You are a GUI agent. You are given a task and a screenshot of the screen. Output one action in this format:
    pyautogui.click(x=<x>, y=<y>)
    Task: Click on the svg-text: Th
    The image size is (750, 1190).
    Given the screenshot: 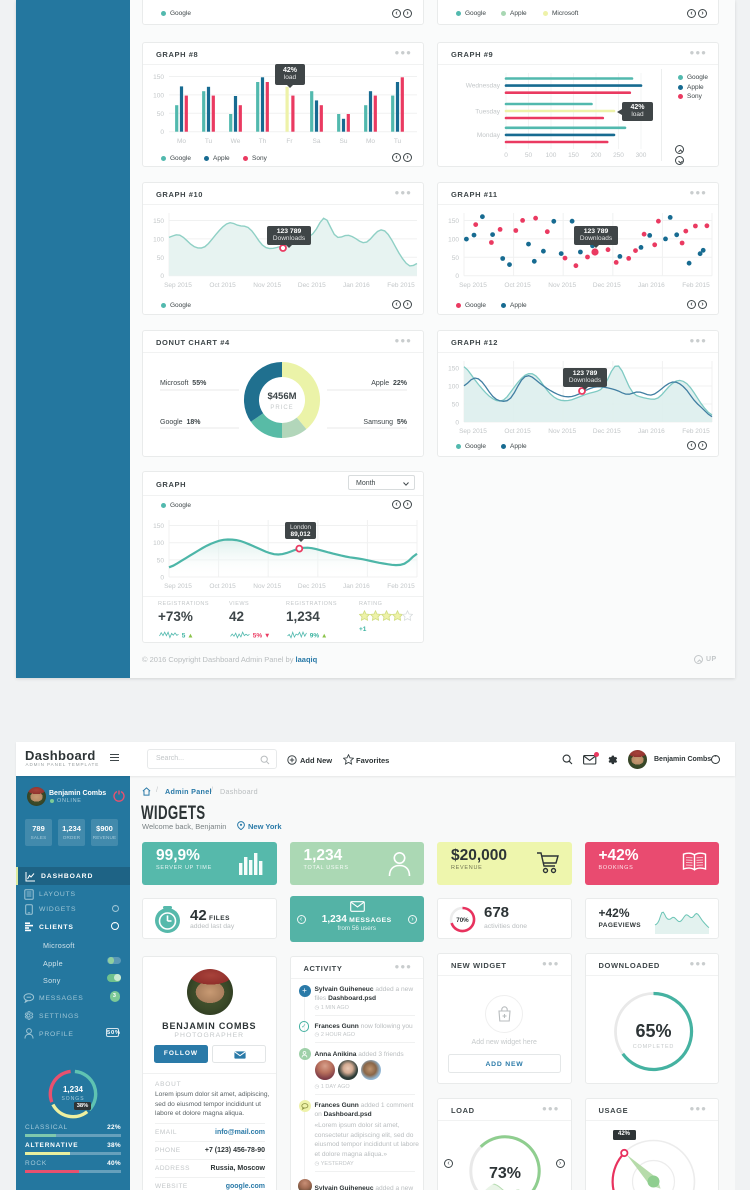 What is the action you would take?
    pyautogui.click(x=263, y=141)
    